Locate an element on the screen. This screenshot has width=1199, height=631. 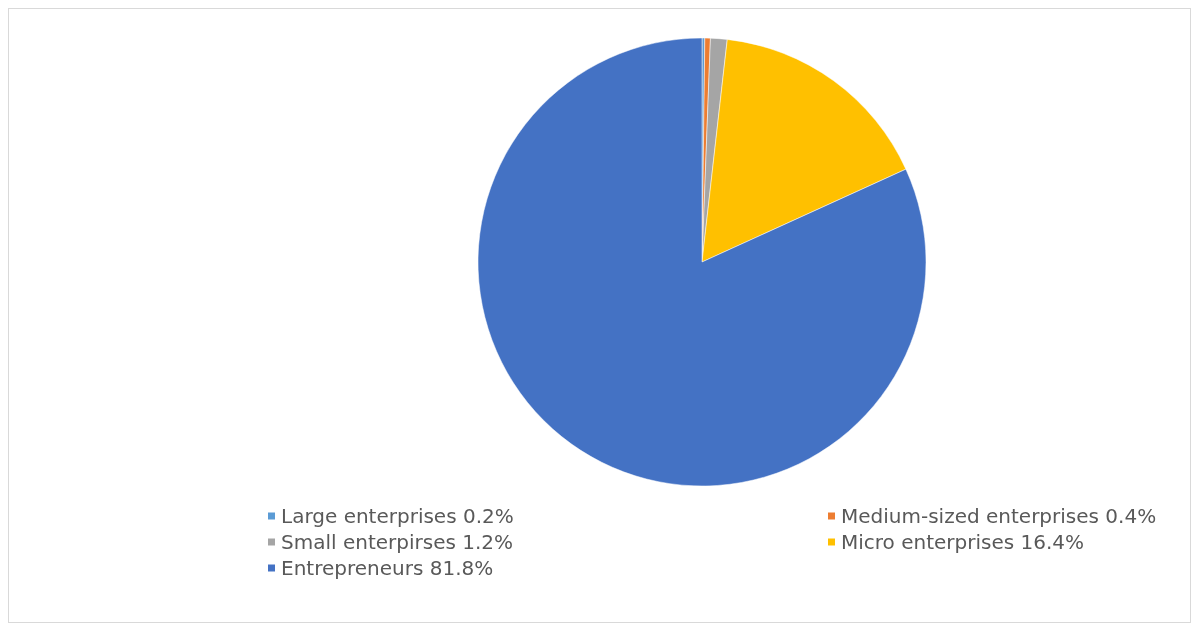
legend-label: Large enterprises 0.2% is located at coordinates (397, 516).